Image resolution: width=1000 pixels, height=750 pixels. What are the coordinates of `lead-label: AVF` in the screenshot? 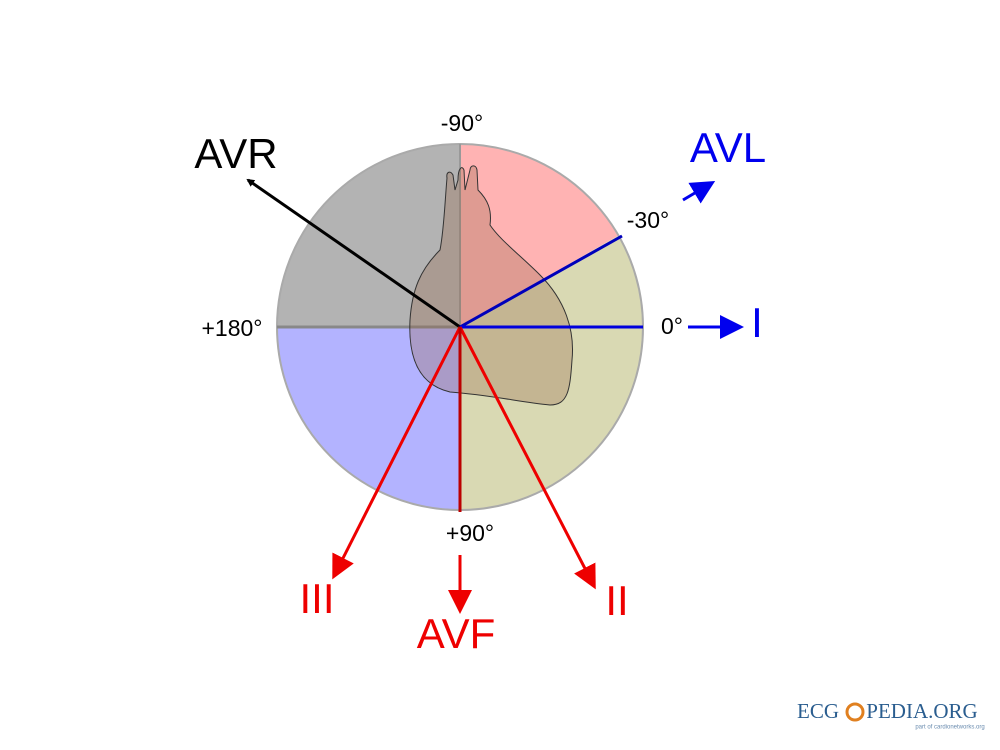 It's located at (456, 633).